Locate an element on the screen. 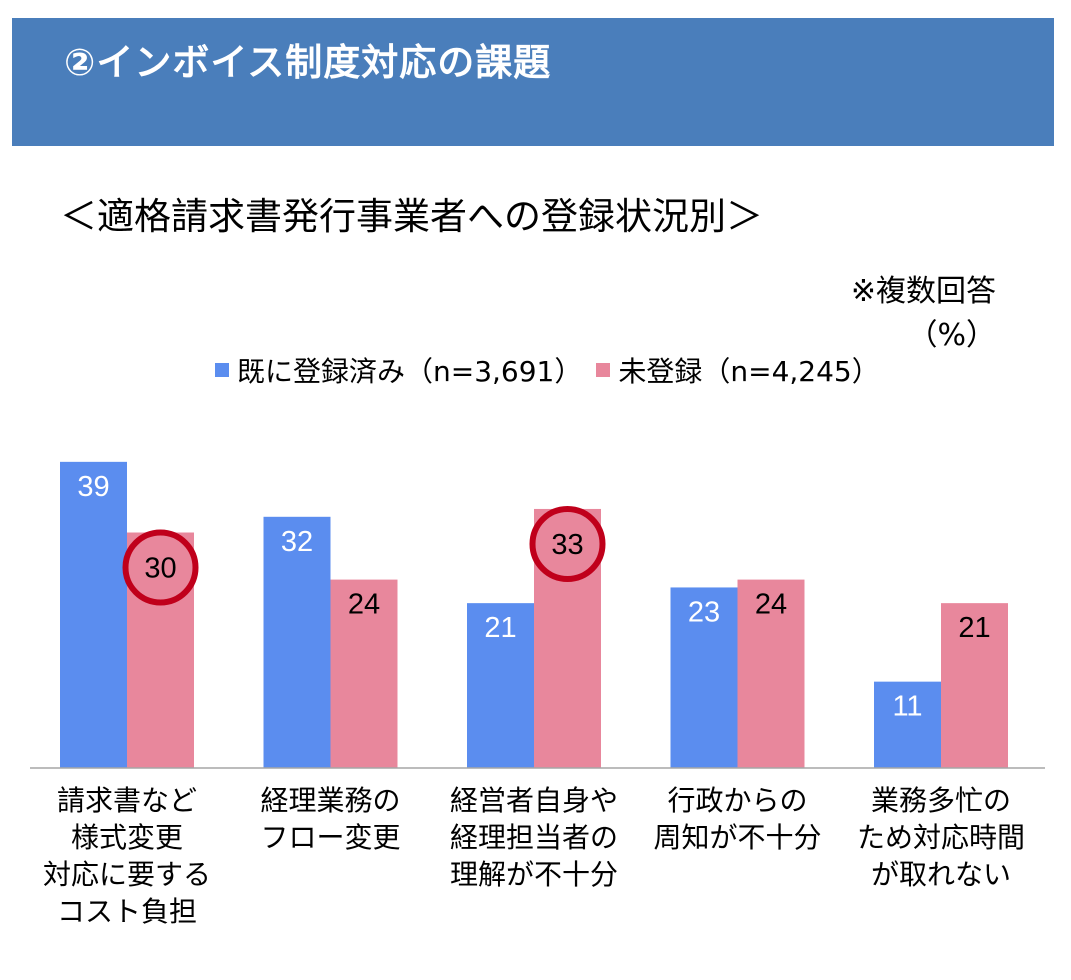  value-label-unregistered-3: 24 is located at coordinates (771, 605).